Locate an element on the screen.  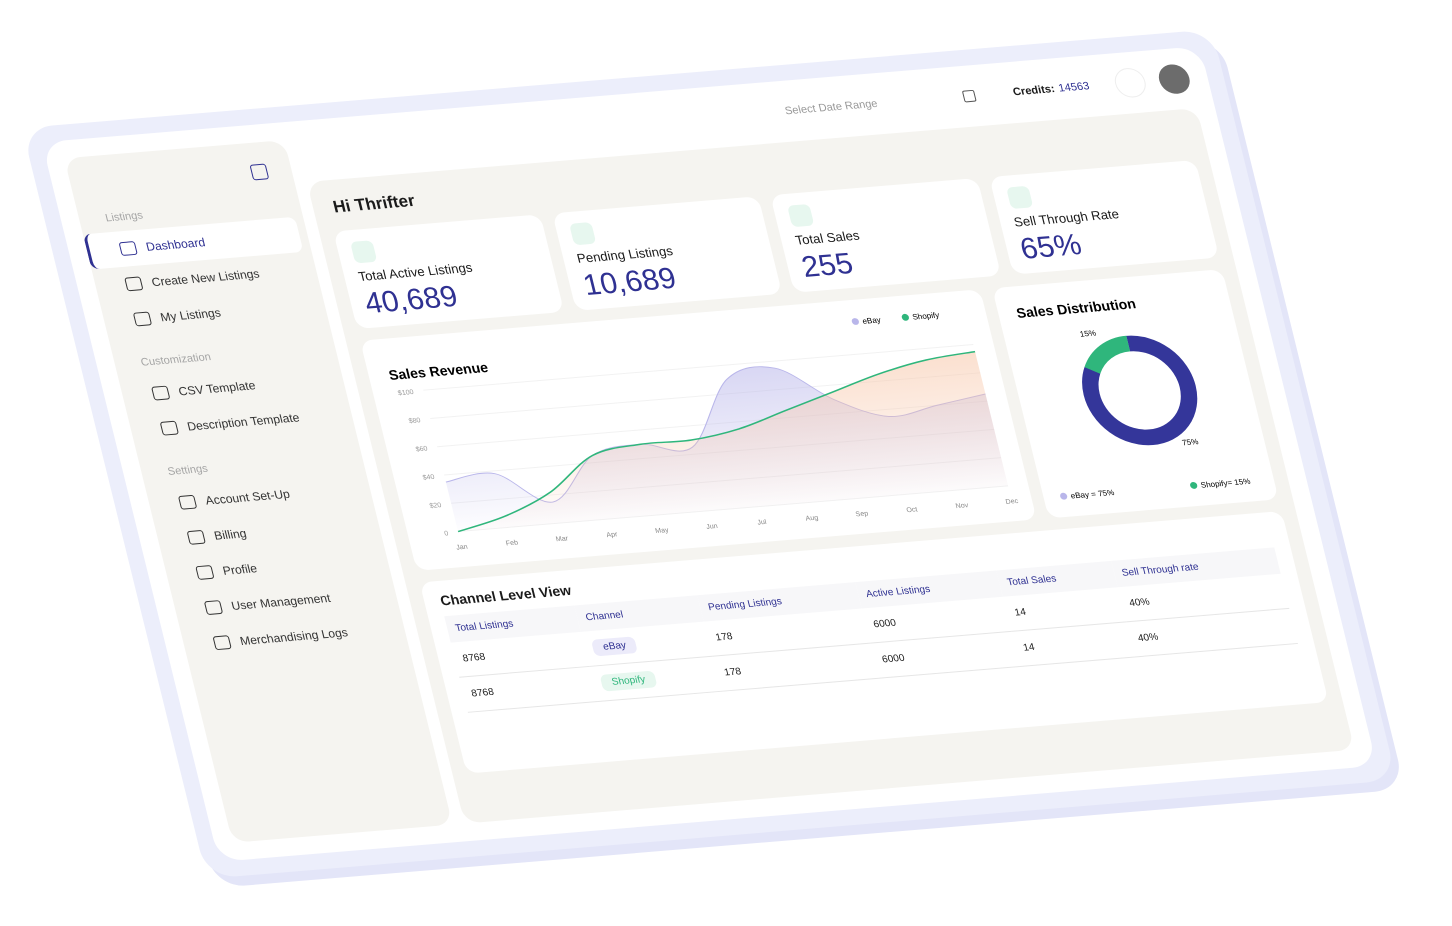
channel-pill: eBay is located at coordinates (615, 646).